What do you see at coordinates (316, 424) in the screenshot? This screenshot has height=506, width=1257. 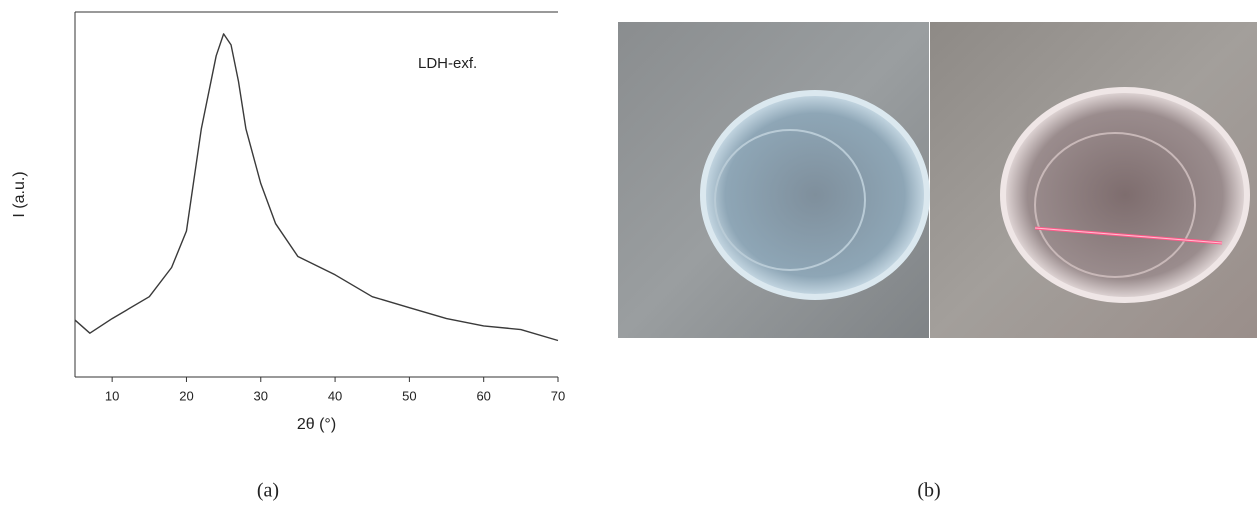 I see `x-axis-label: 2θ (°)` at bounding box center [316, 424].